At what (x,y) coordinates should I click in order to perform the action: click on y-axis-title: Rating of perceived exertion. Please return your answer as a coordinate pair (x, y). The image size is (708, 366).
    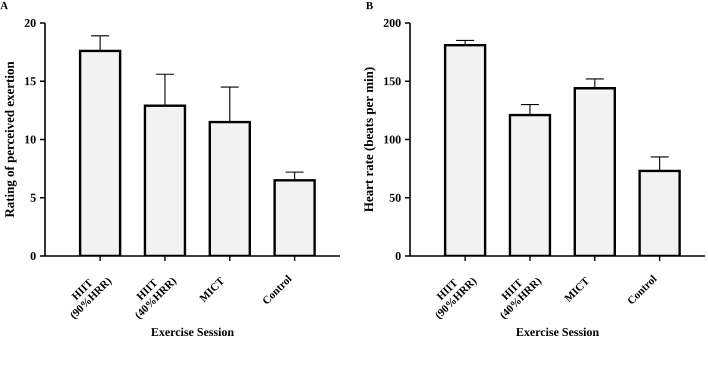
    Looking at the image, I should click on (10, 140).